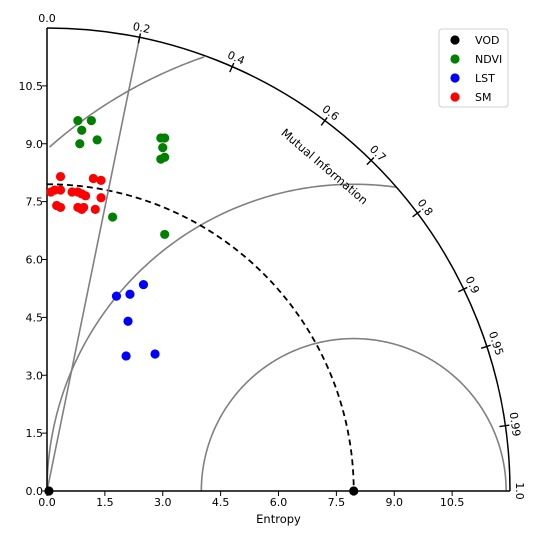 Image resolution: width=540 pixels, height=540 pixels. What do you see at coordinates (35, 433) in the screenshot?
I see `y-tick-label: 1.5` at bounding box center [35, 433].